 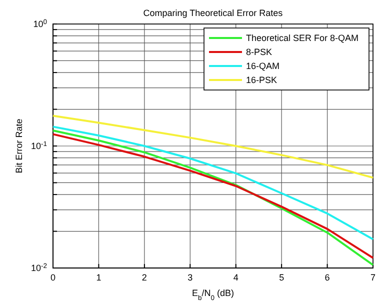 I want to click on chart-title: Comparing Theoretical Error Rates, so click(x=213, y=13).